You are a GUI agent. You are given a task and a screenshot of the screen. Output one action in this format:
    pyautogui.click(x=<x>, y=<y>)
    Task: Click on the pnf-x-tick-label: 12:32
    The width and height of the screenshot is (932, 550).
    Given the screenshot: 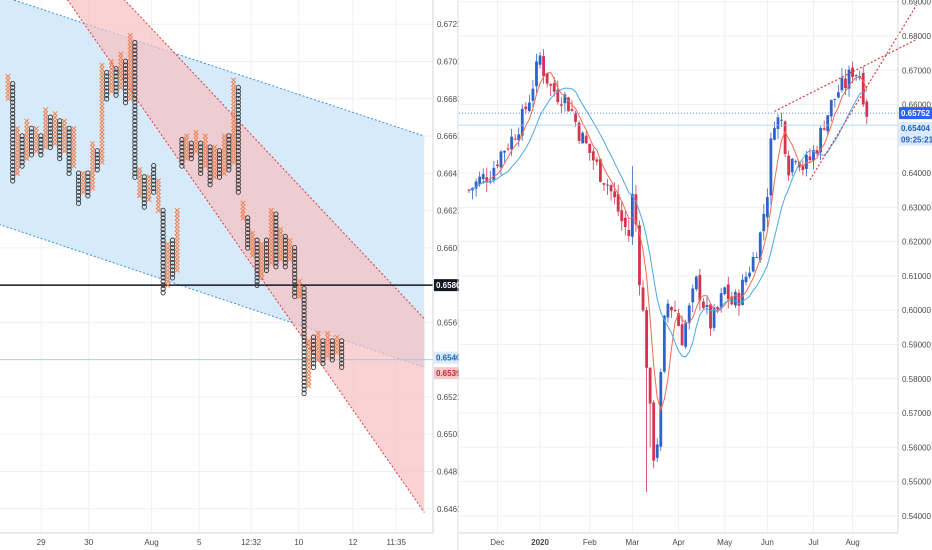 What is the action you would take?
    pyautogui.click(x=251, y=542)
    